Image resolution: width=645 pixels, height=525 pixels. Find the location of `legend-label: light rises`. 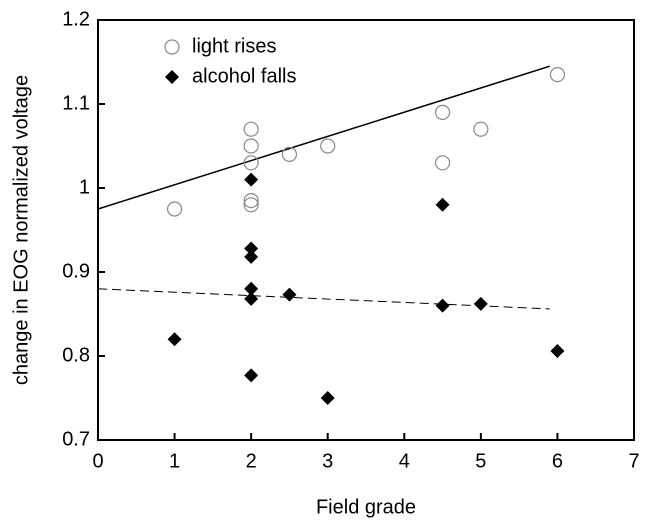

legend-label: light rises is located at coordinates (234, 46).